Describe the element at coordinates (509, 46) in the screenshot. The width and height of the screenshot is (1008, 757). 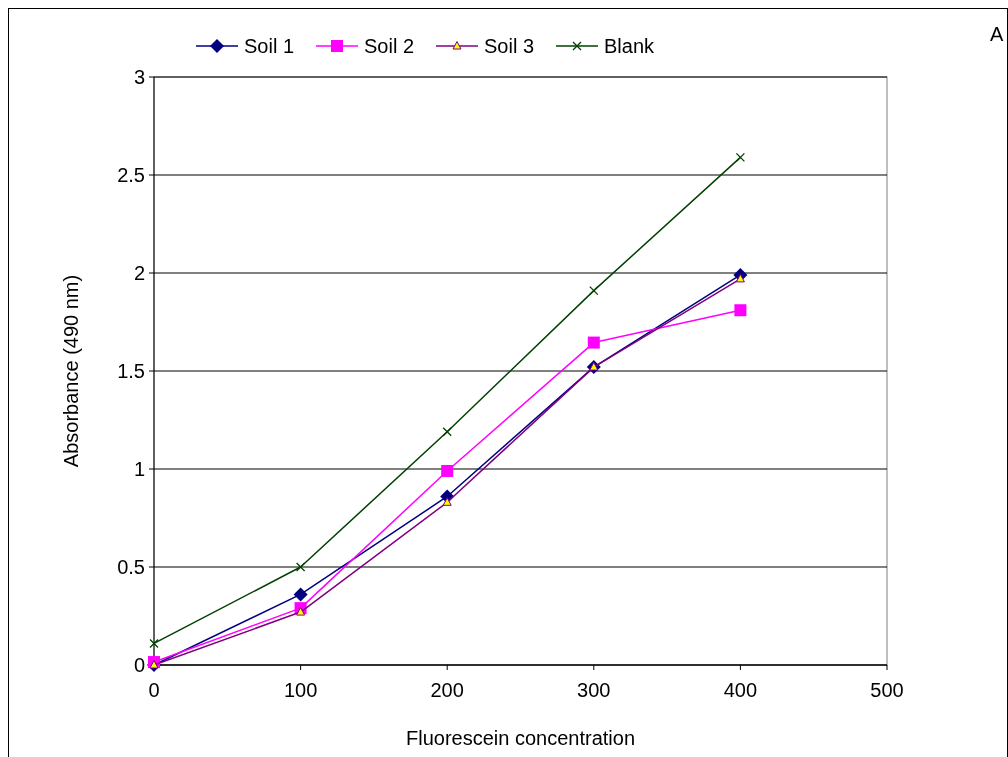
I see `legend-label: Soil 3` at that location.